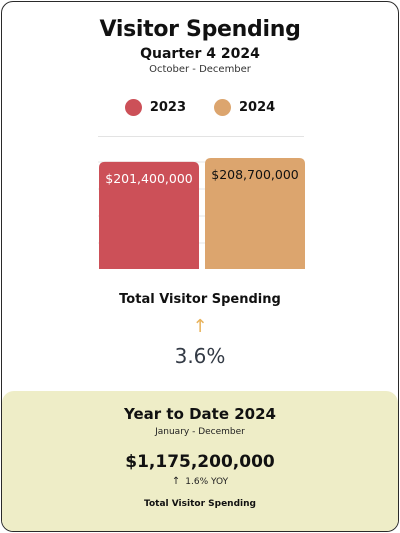 The height and width of the screenshot is (533, 400). I want to click on legend-item-2024: 2024, so click(245, 107).